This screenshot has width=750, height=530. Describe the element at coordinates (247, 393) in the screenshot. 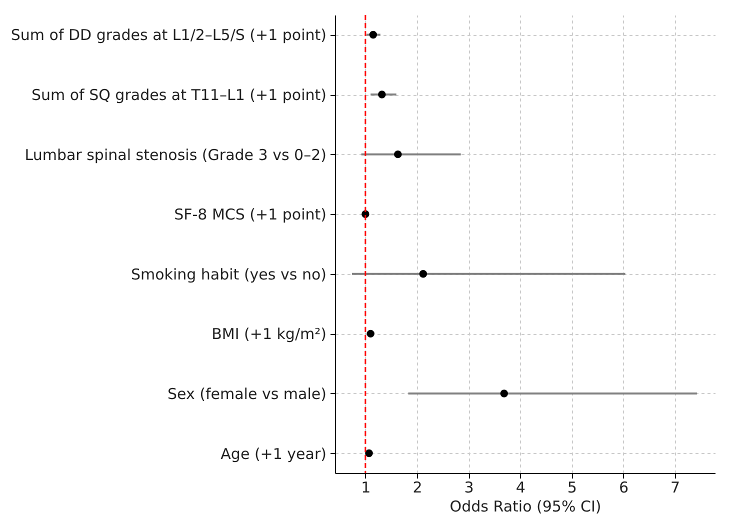

I see `y-tick-label: Sex (female vs male)` at that location.